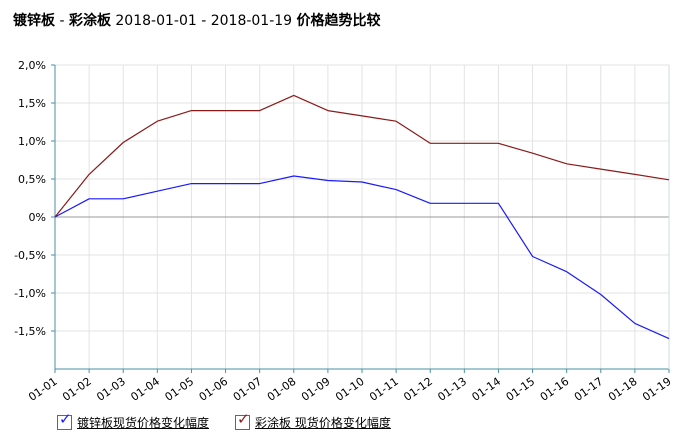 The image size is (689, 446). Describe the element at coordinates (316, 389) in the screenshot. I see `x-tick-label: 01-09` at that location.